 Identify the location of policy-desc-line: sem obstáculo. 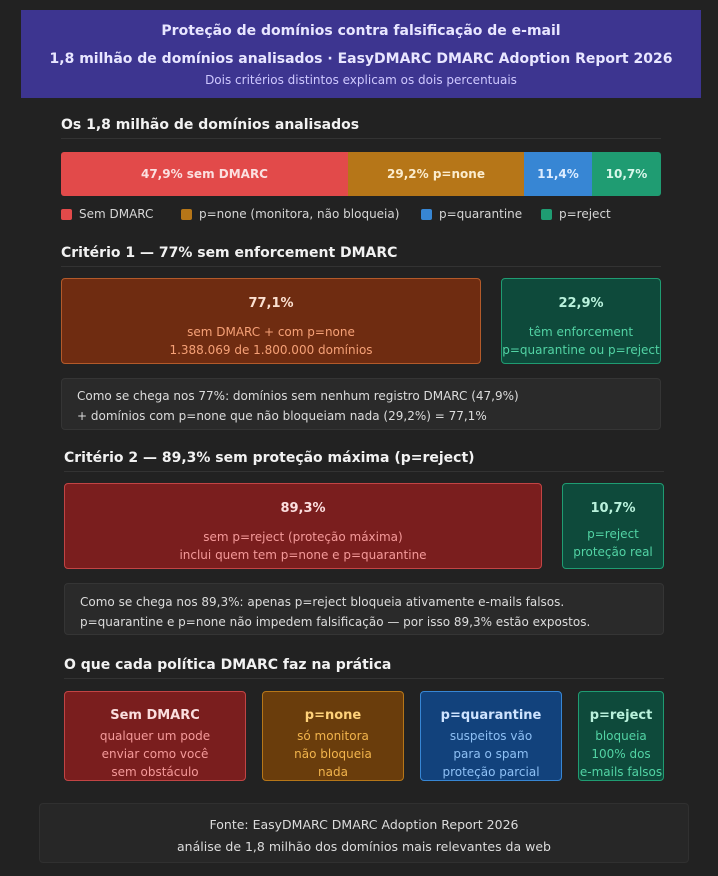
(155, 772).